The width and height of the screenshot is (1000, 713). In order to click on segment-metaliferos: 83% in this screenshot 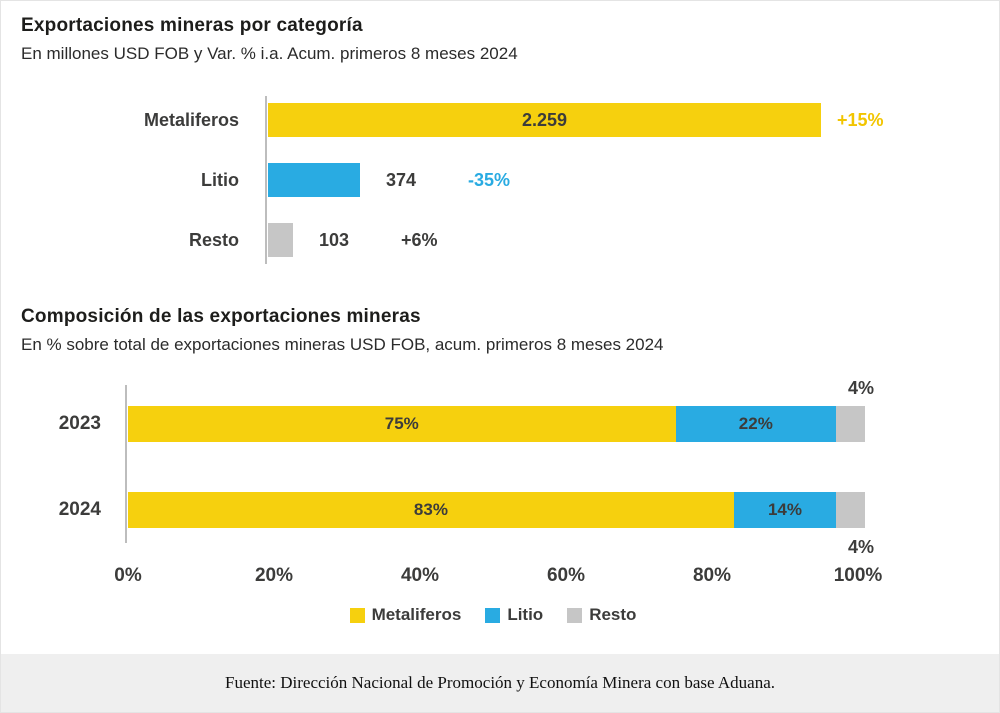, I will do `click(431, 510)`.